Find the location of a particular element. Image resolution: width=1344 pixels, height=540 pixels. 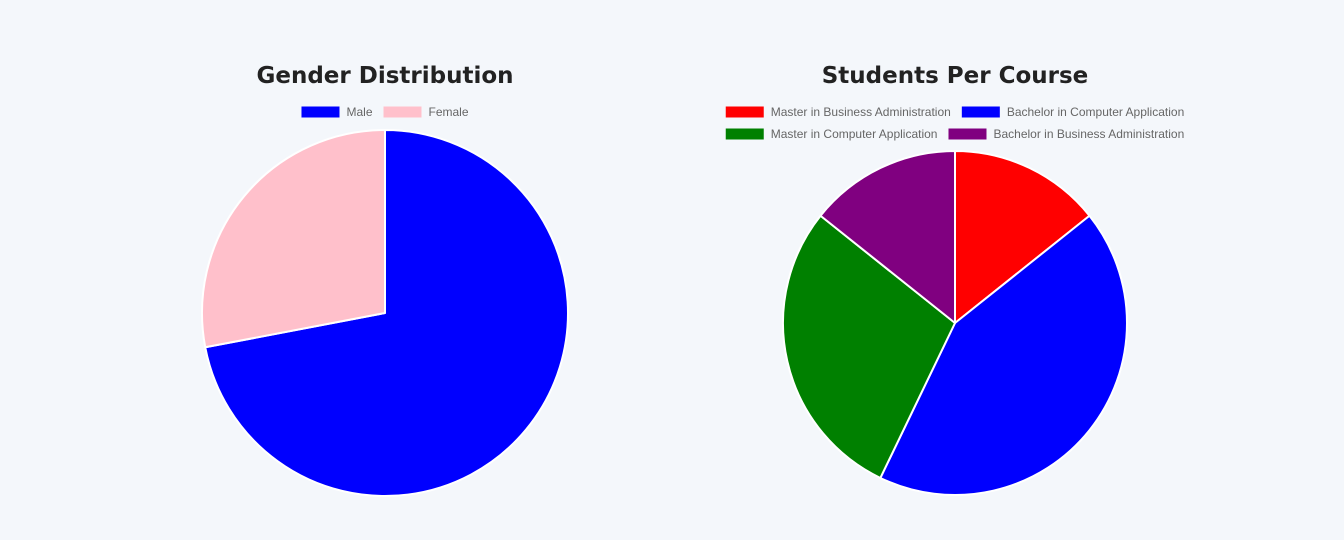

course-legend-item-master-in-business-administration: Master in Business Administration is located at coordinates (838, 112).